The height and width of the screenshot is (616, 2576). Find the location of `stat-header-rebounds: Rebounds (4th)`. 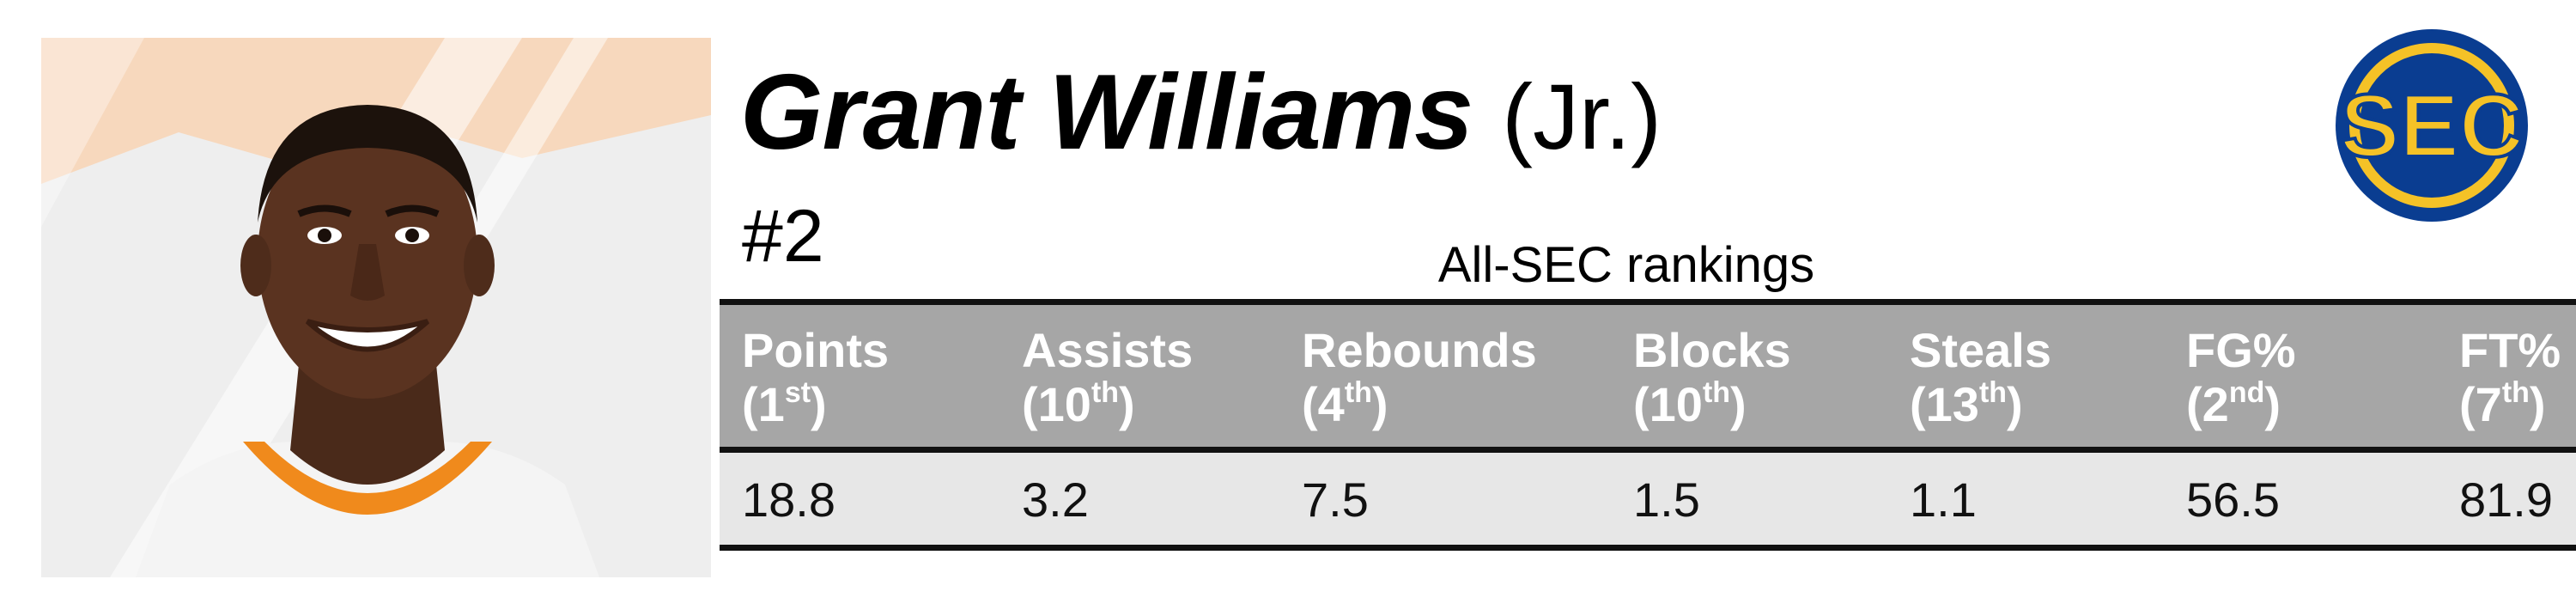

stat-header-rebounds: Rebounds (4th) is located at coordinates (1445, 376).